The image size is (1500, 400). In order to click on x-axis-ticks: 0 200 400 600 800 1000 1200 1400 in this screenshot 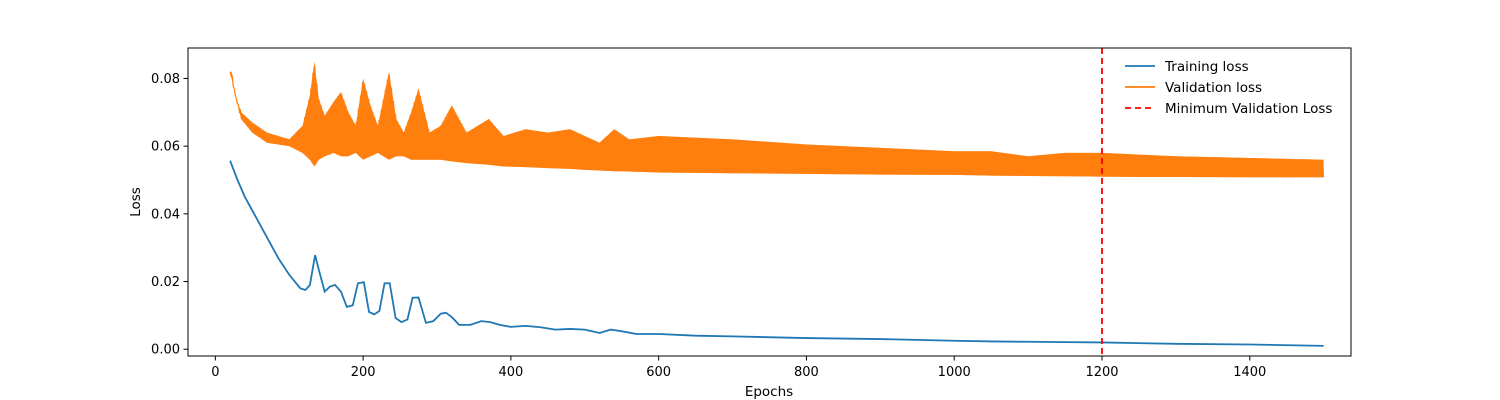, I will do `click(738, 368)`.